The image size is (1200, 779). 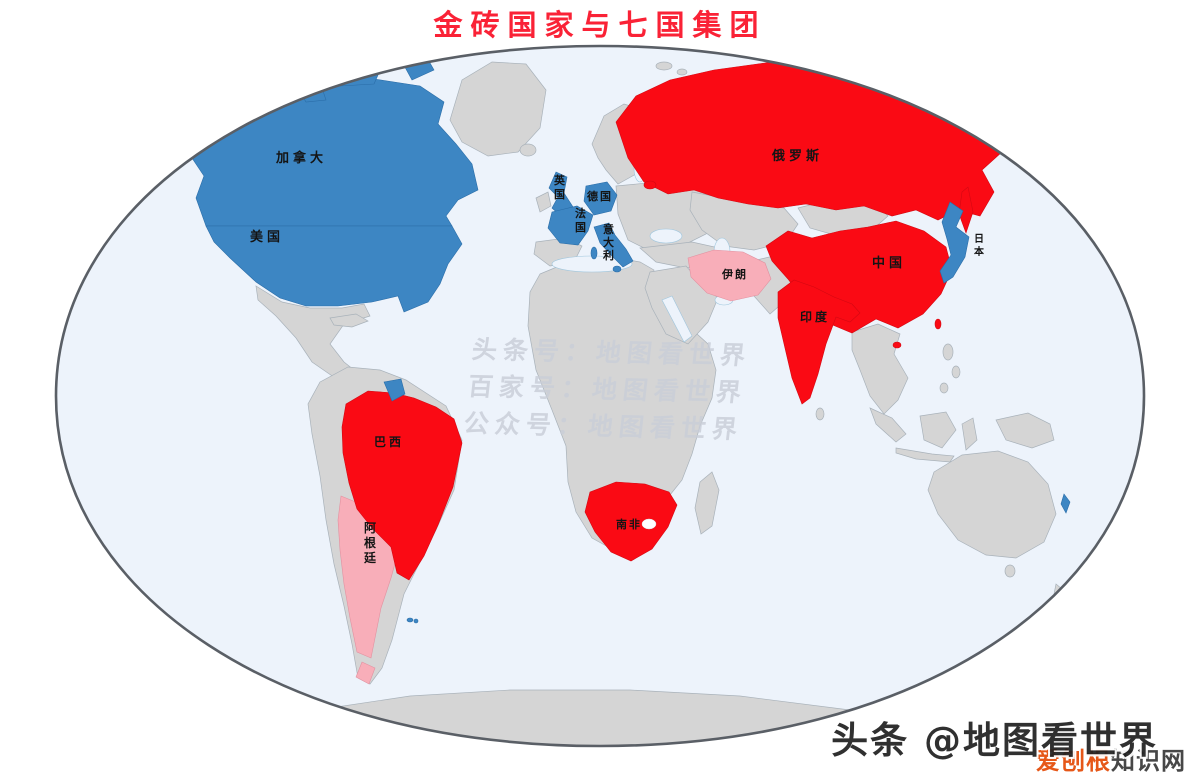 I want to click on country-india-shape, so click(x=819, y=342).